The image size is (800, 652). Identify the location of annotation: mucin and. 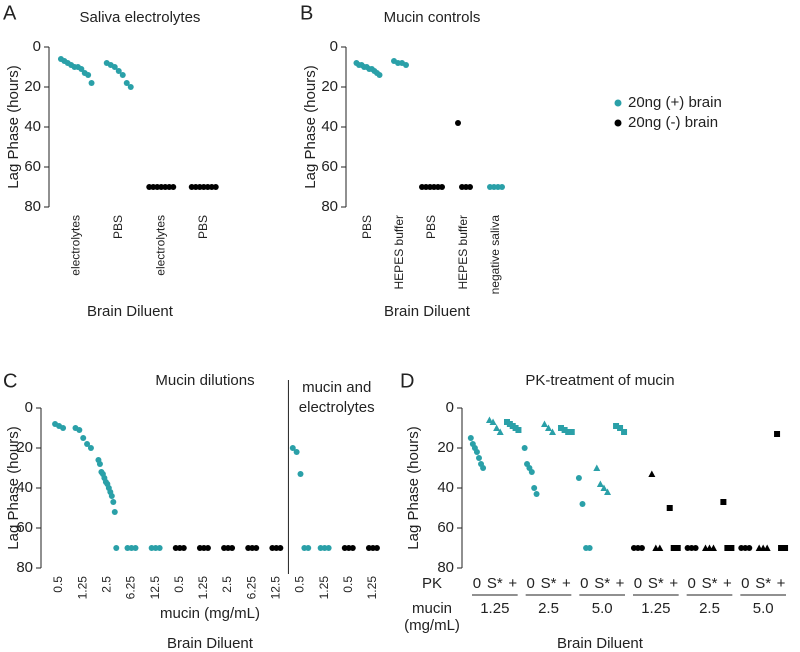
(336, 387).